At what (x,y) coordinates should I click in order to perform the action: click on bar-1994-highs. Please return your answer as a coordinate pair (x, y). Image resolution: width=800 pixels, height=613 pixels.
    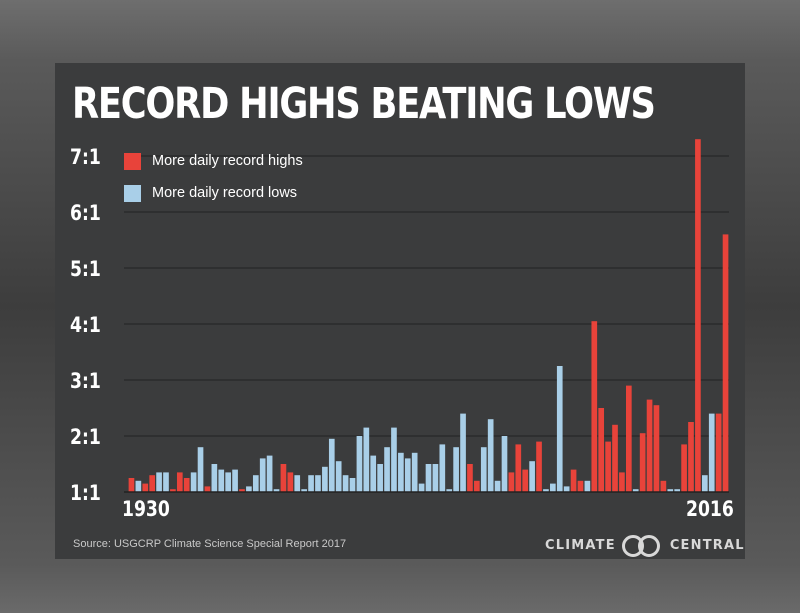
    Looking at the image, I should click on (573, 480).